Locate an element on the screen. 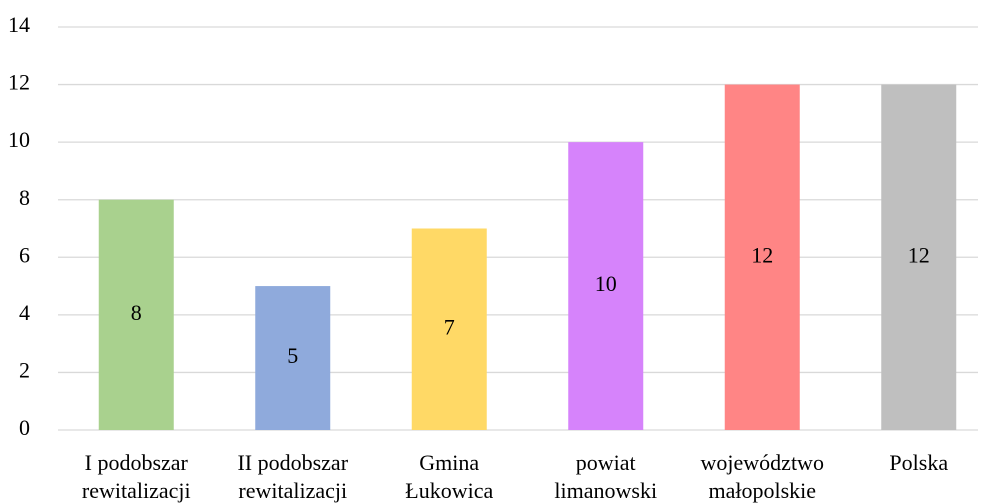 The height and width of the screenshot is (503, 985). data-label: 5 is located at coordinates (292, 355).